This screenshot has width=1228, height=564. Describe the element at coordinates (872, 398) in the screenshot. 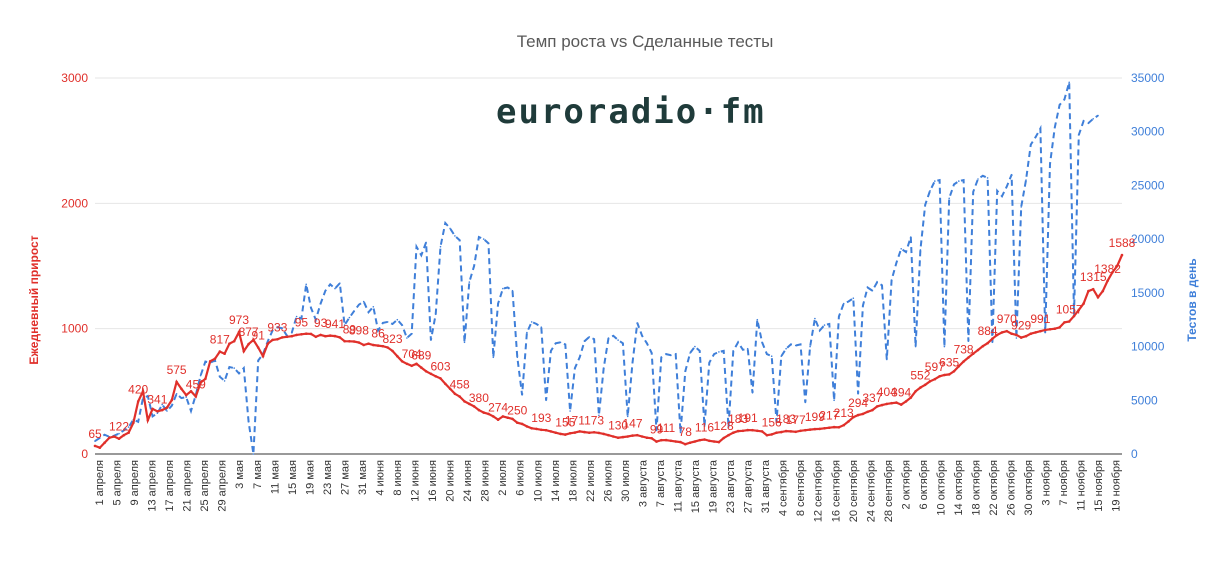

I see `data-label: 337` at that location.